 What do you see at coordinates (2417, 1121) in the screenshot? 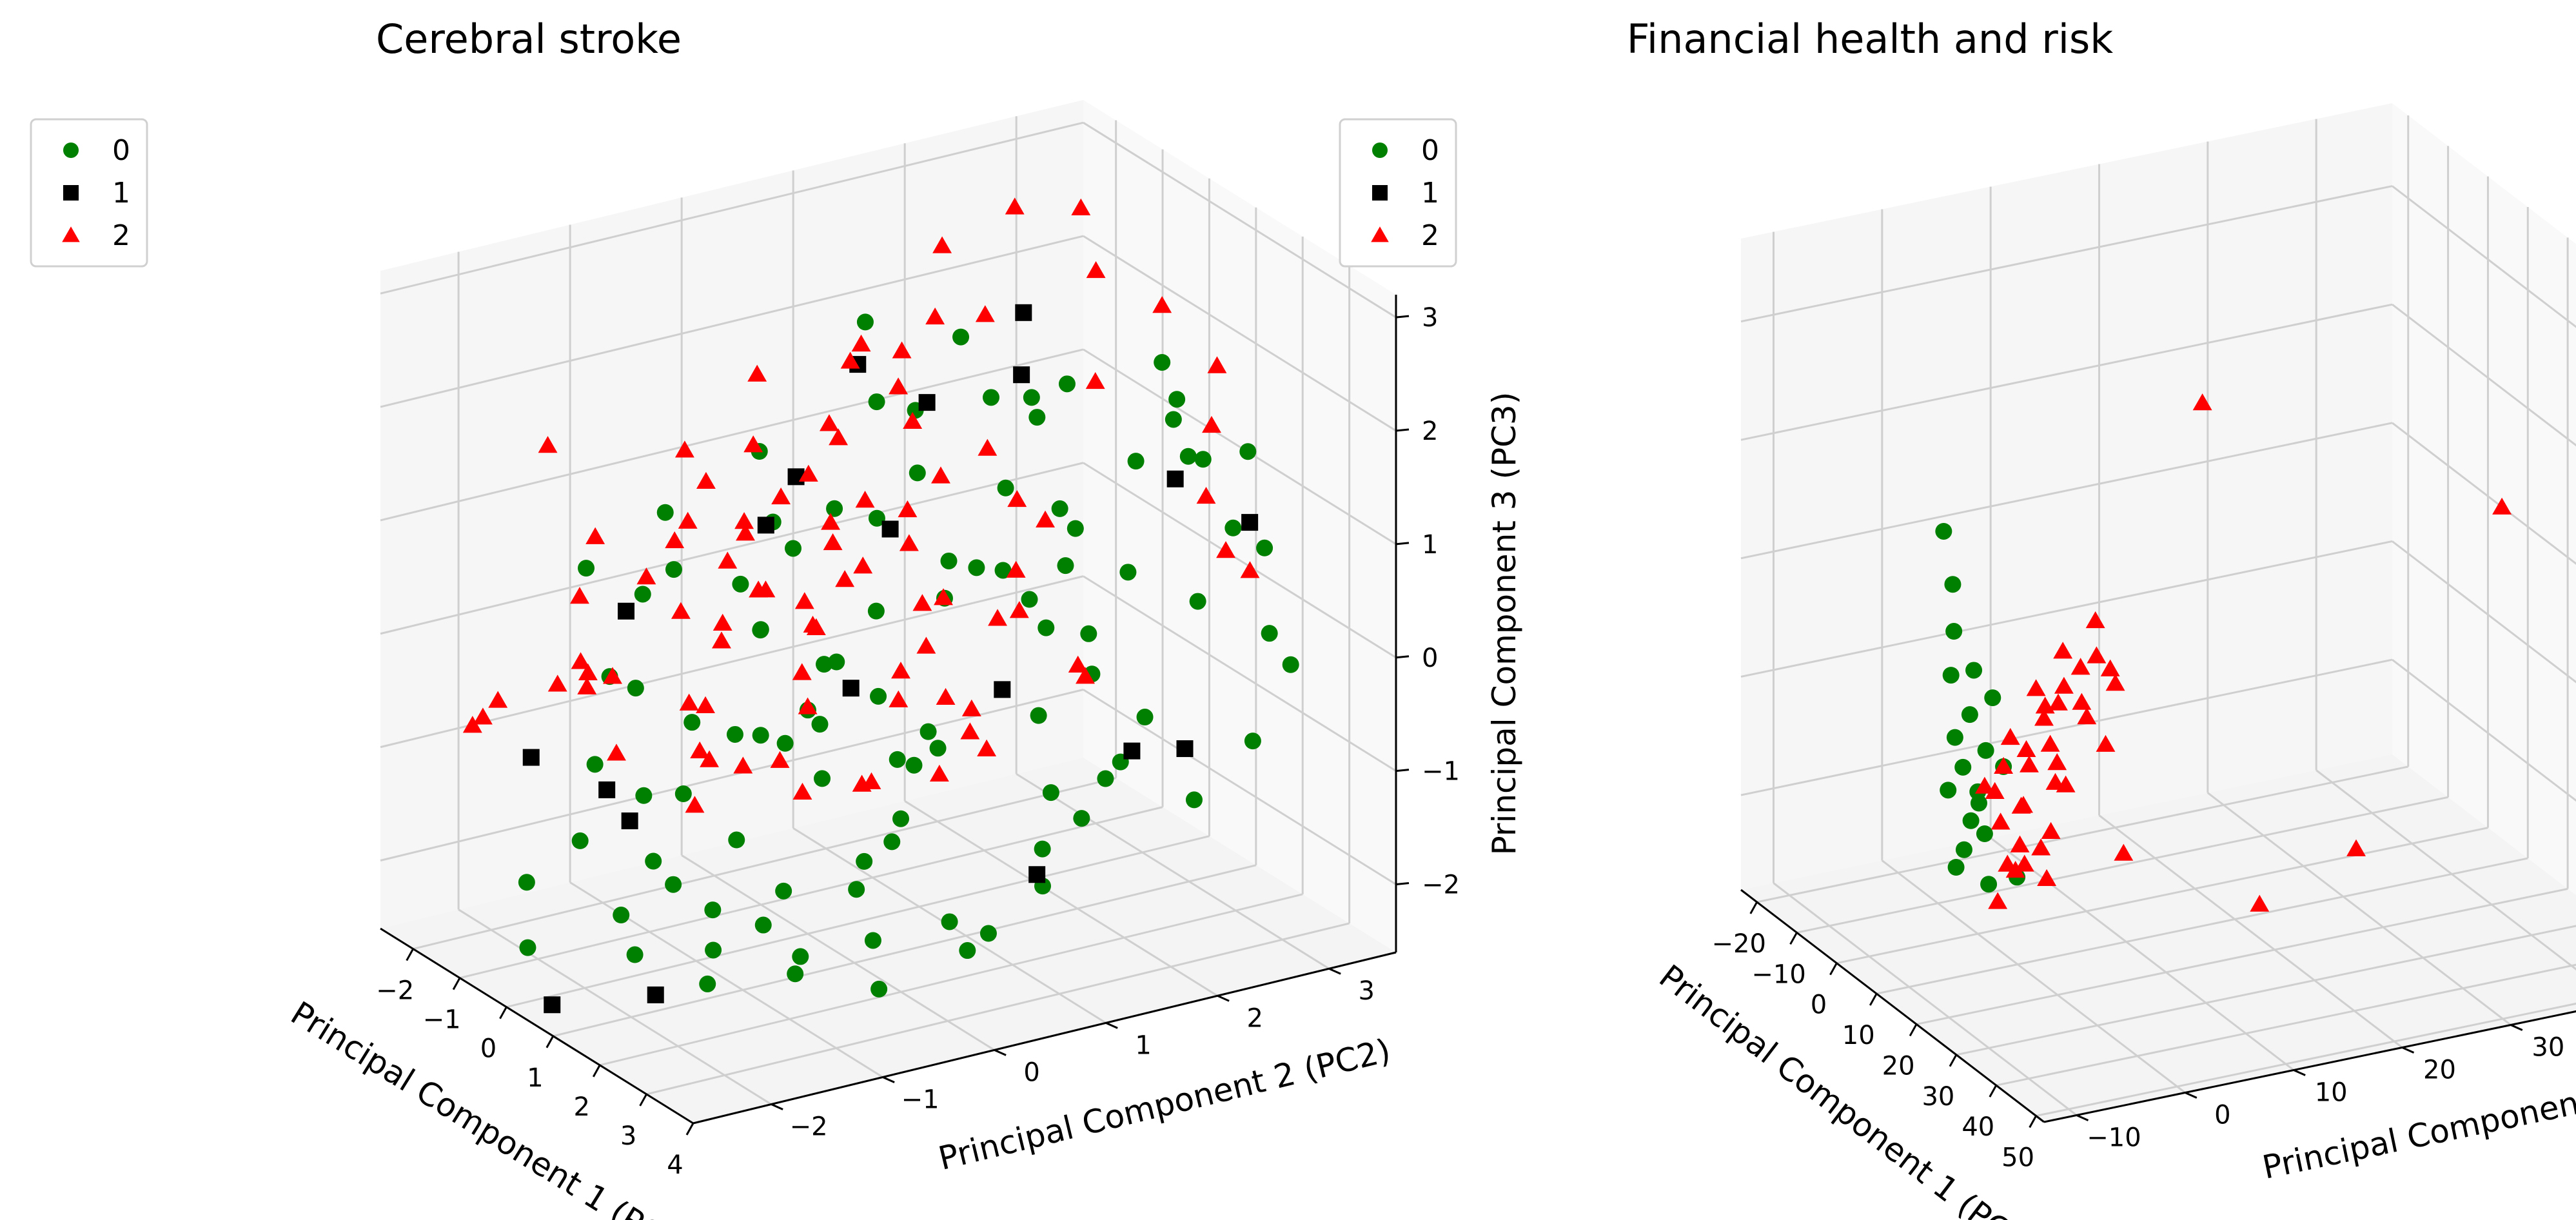
I see `y-axis-title: Principal Component 2 (PC2)` at bounding box center [2417, 1121].